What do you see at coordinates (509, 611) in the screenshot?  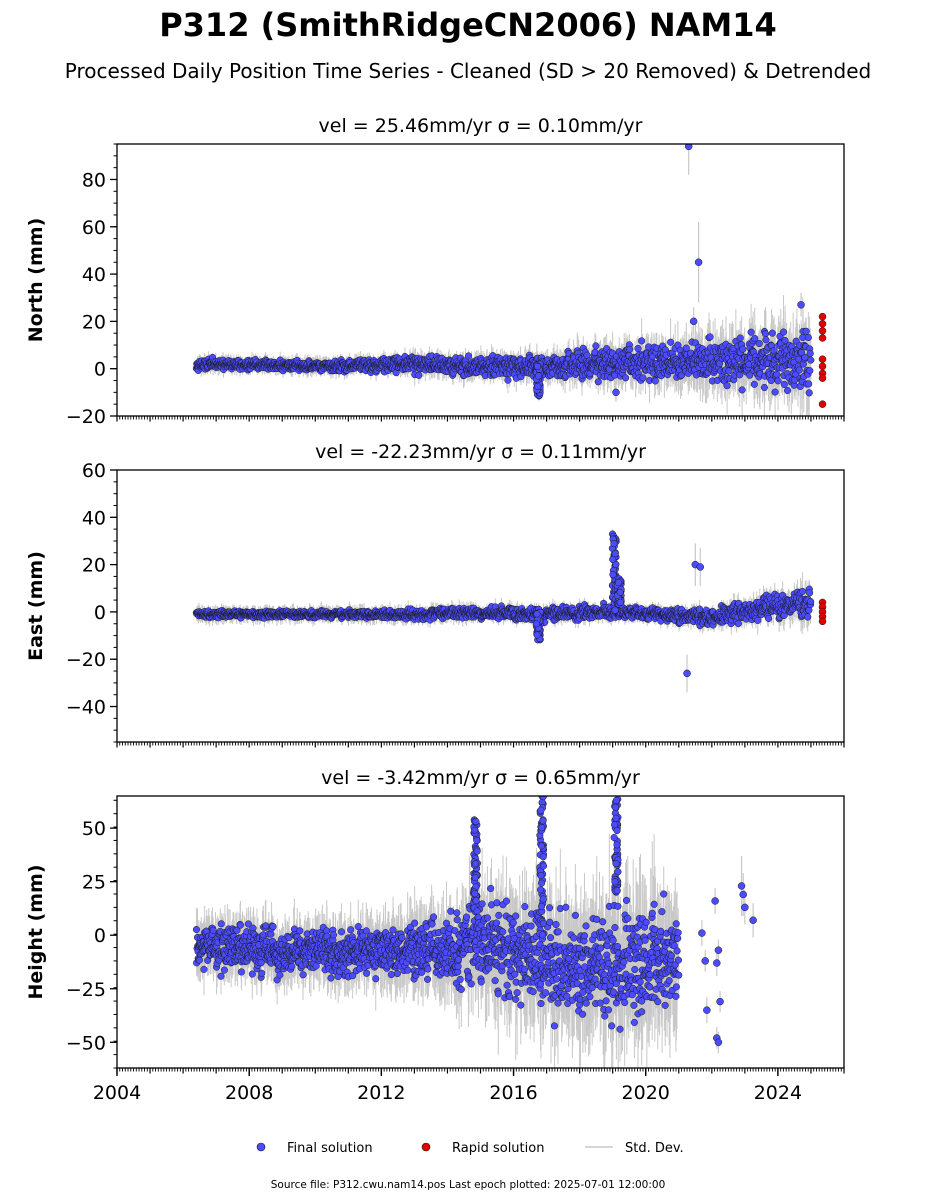 I see `plot-area-east` at bounding box center [509, 611].